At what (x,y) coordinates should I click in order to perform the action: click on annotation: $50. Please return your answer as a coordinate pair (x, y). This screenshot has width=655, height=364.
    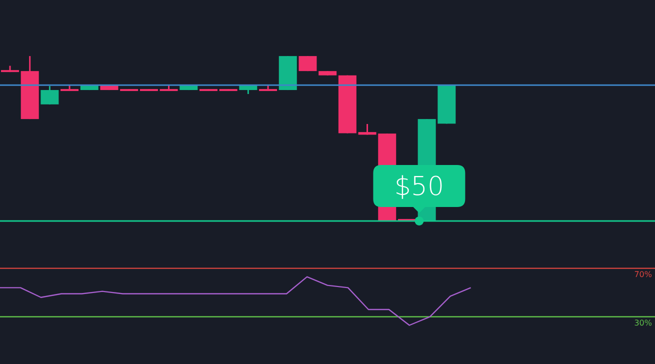
    Looking at the image, I should click on (419, 187).